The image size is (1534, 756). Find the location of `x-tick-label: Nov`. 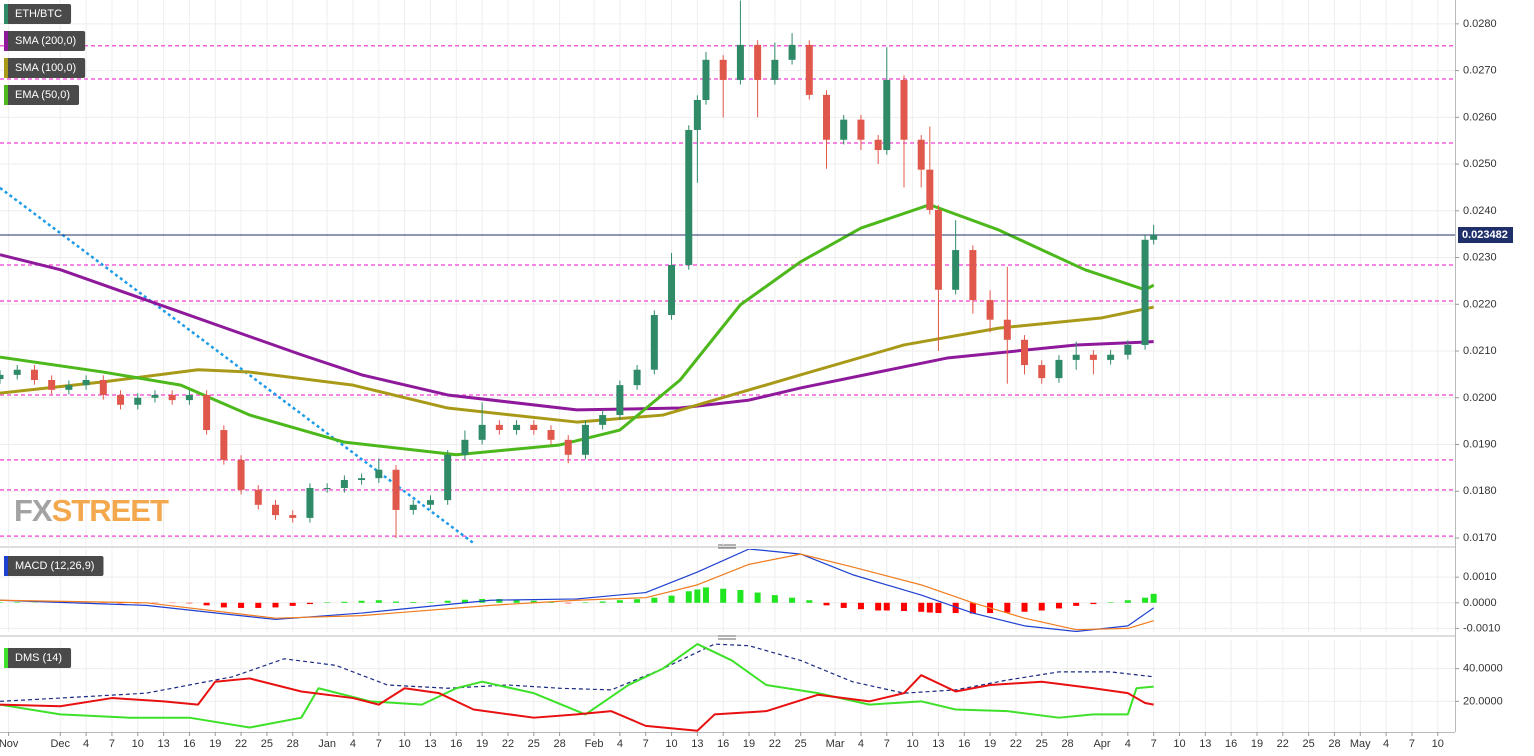

x-tick-label: Nov is located at coordinates (9, 744).